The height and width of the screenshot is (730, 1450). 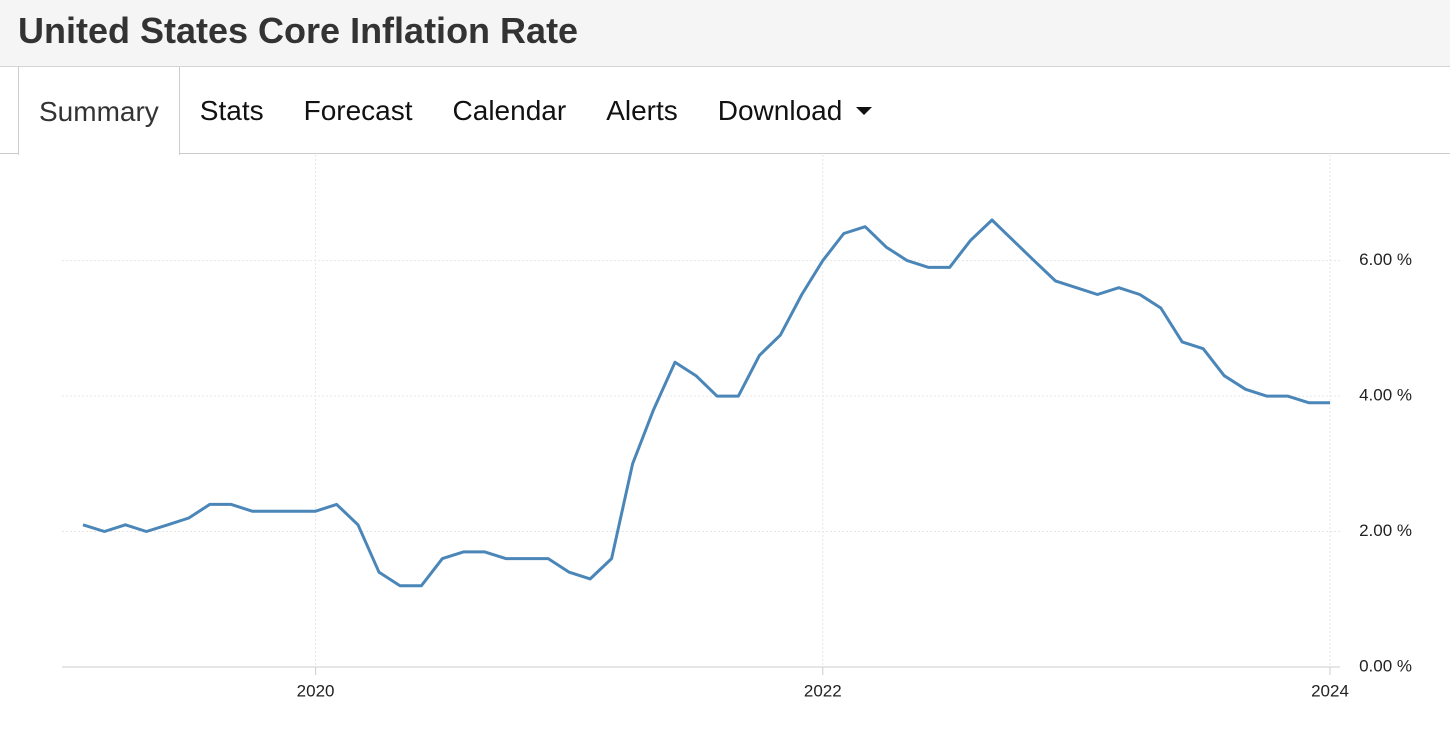 I want to click on tab: Calendar, so click(x=510, y=110).